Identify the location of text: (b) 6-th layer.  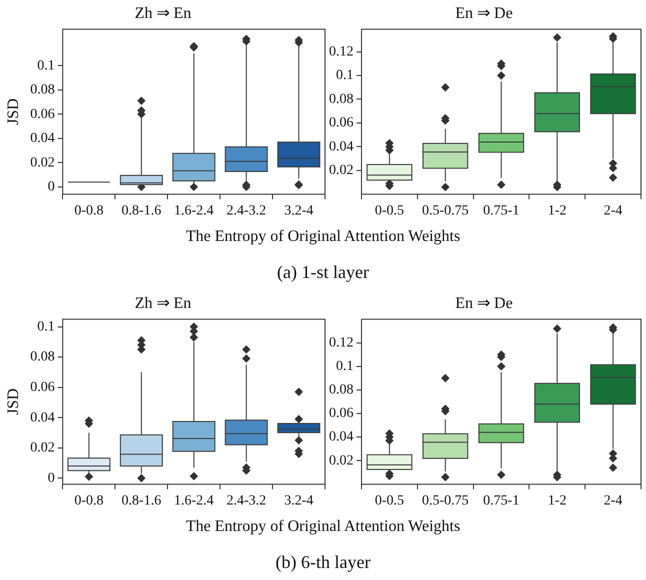
(323, 562).